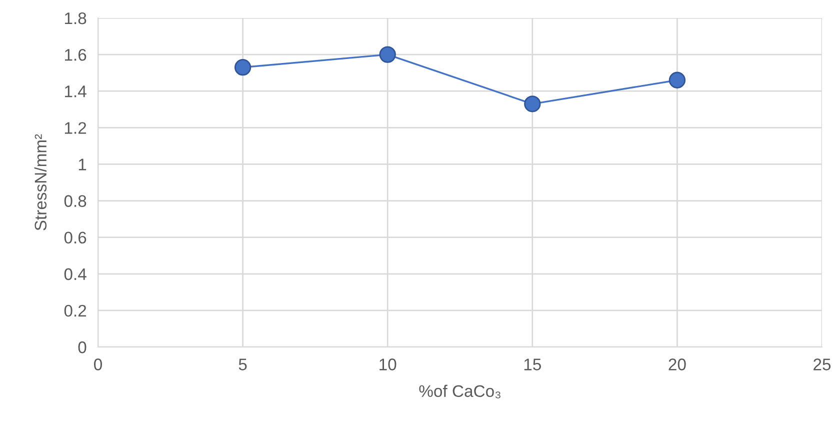  I want to click on y-tick-label: 0.8, so click(75, 201).